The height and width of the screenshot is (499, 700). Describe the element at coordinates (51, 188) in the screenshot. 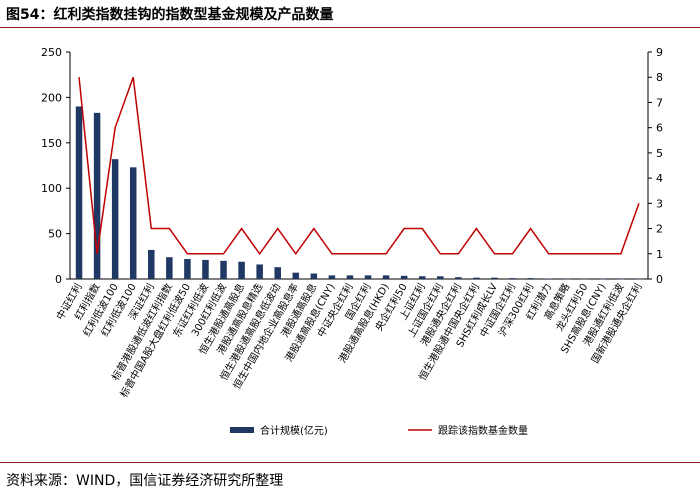

I see `y-left-tick-label: 100` at that location.